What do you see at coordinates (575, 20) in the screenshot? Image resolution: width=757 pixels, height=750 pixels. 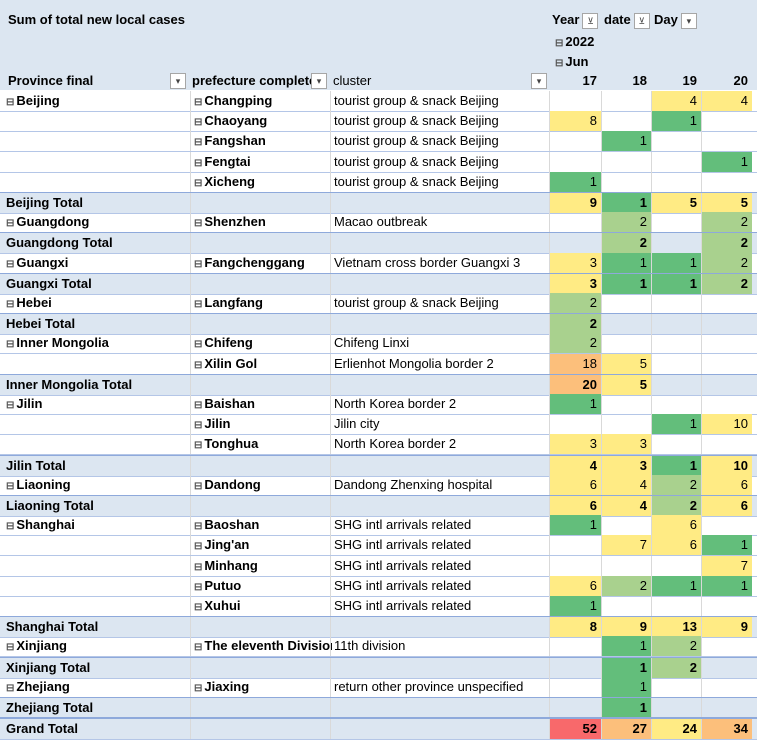 I see `year-filter: Year ⊻` at bounding box center [575, 20].